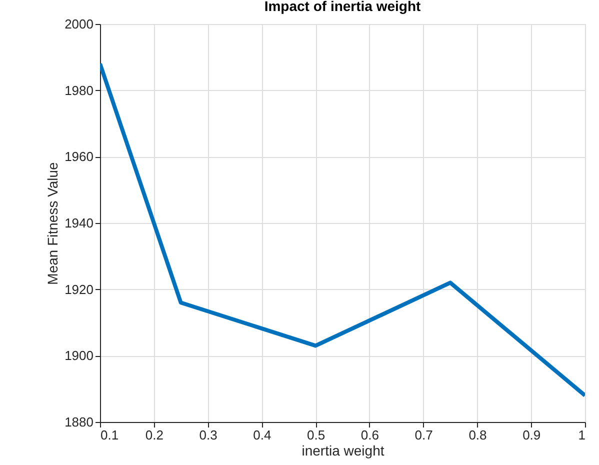 The height and width of the screenshot is (465, 599). I want to click on y-tick-label: 1880, so click(79, 422).